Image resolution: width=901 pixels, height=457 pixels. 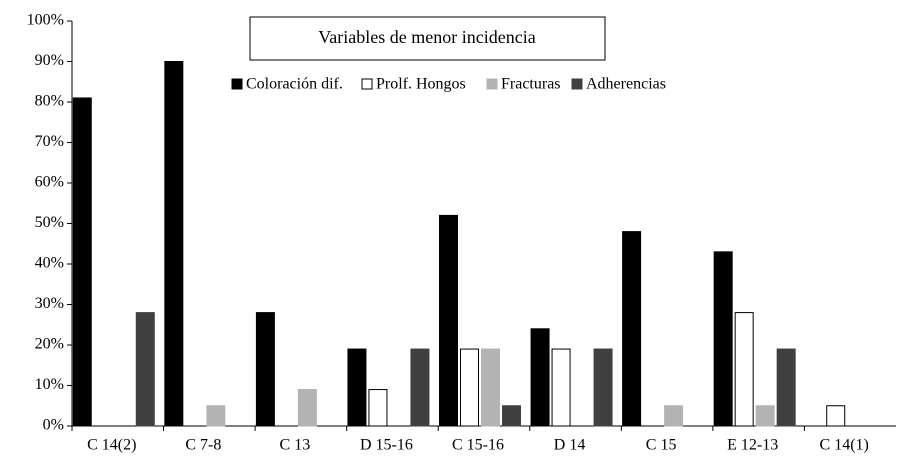 I want to click on x-tick-label: D 15-16, so click(x=386, y=445).